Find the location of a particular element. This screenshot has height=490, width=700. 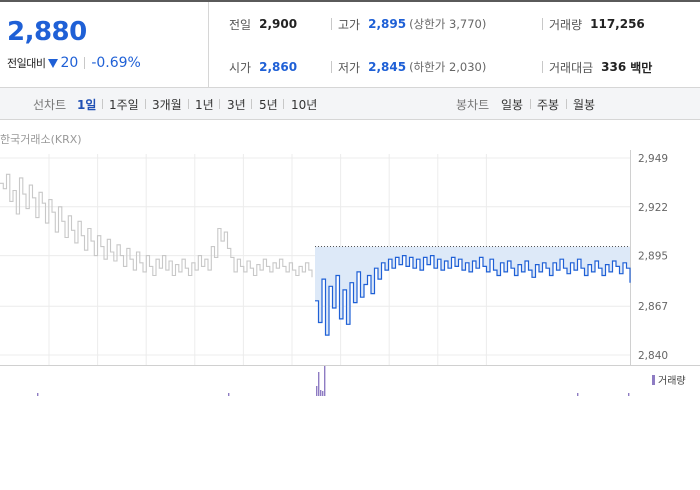

period-1y: 1년 is located at coordinates (204, 105).